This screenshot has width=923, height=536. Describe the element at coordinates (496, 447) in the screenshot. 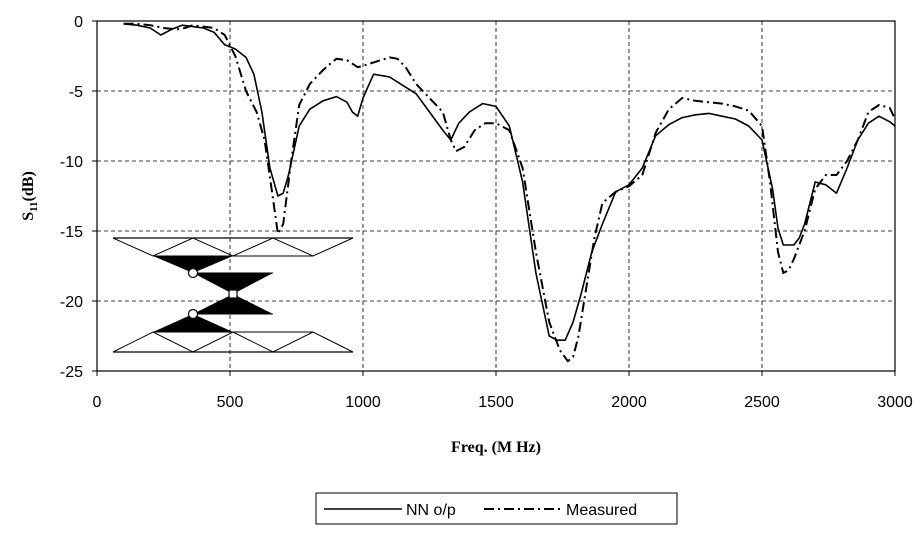

I see `x-axis-label: Freq. (M Hz)` at that location.